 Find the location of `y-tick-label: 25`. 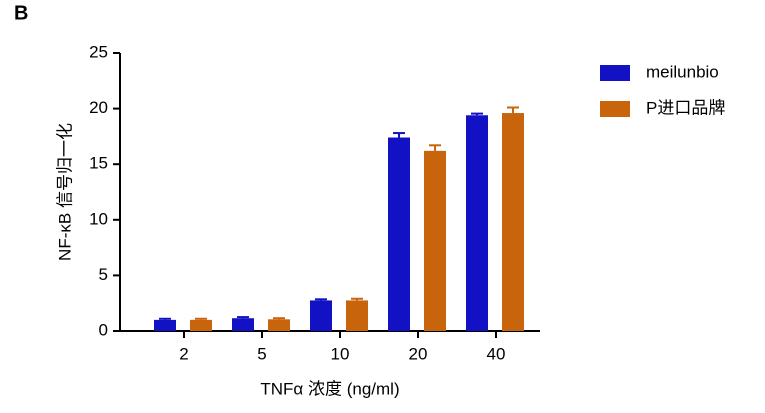

y-tick-label: 25 is located at coordinates (98, 51).